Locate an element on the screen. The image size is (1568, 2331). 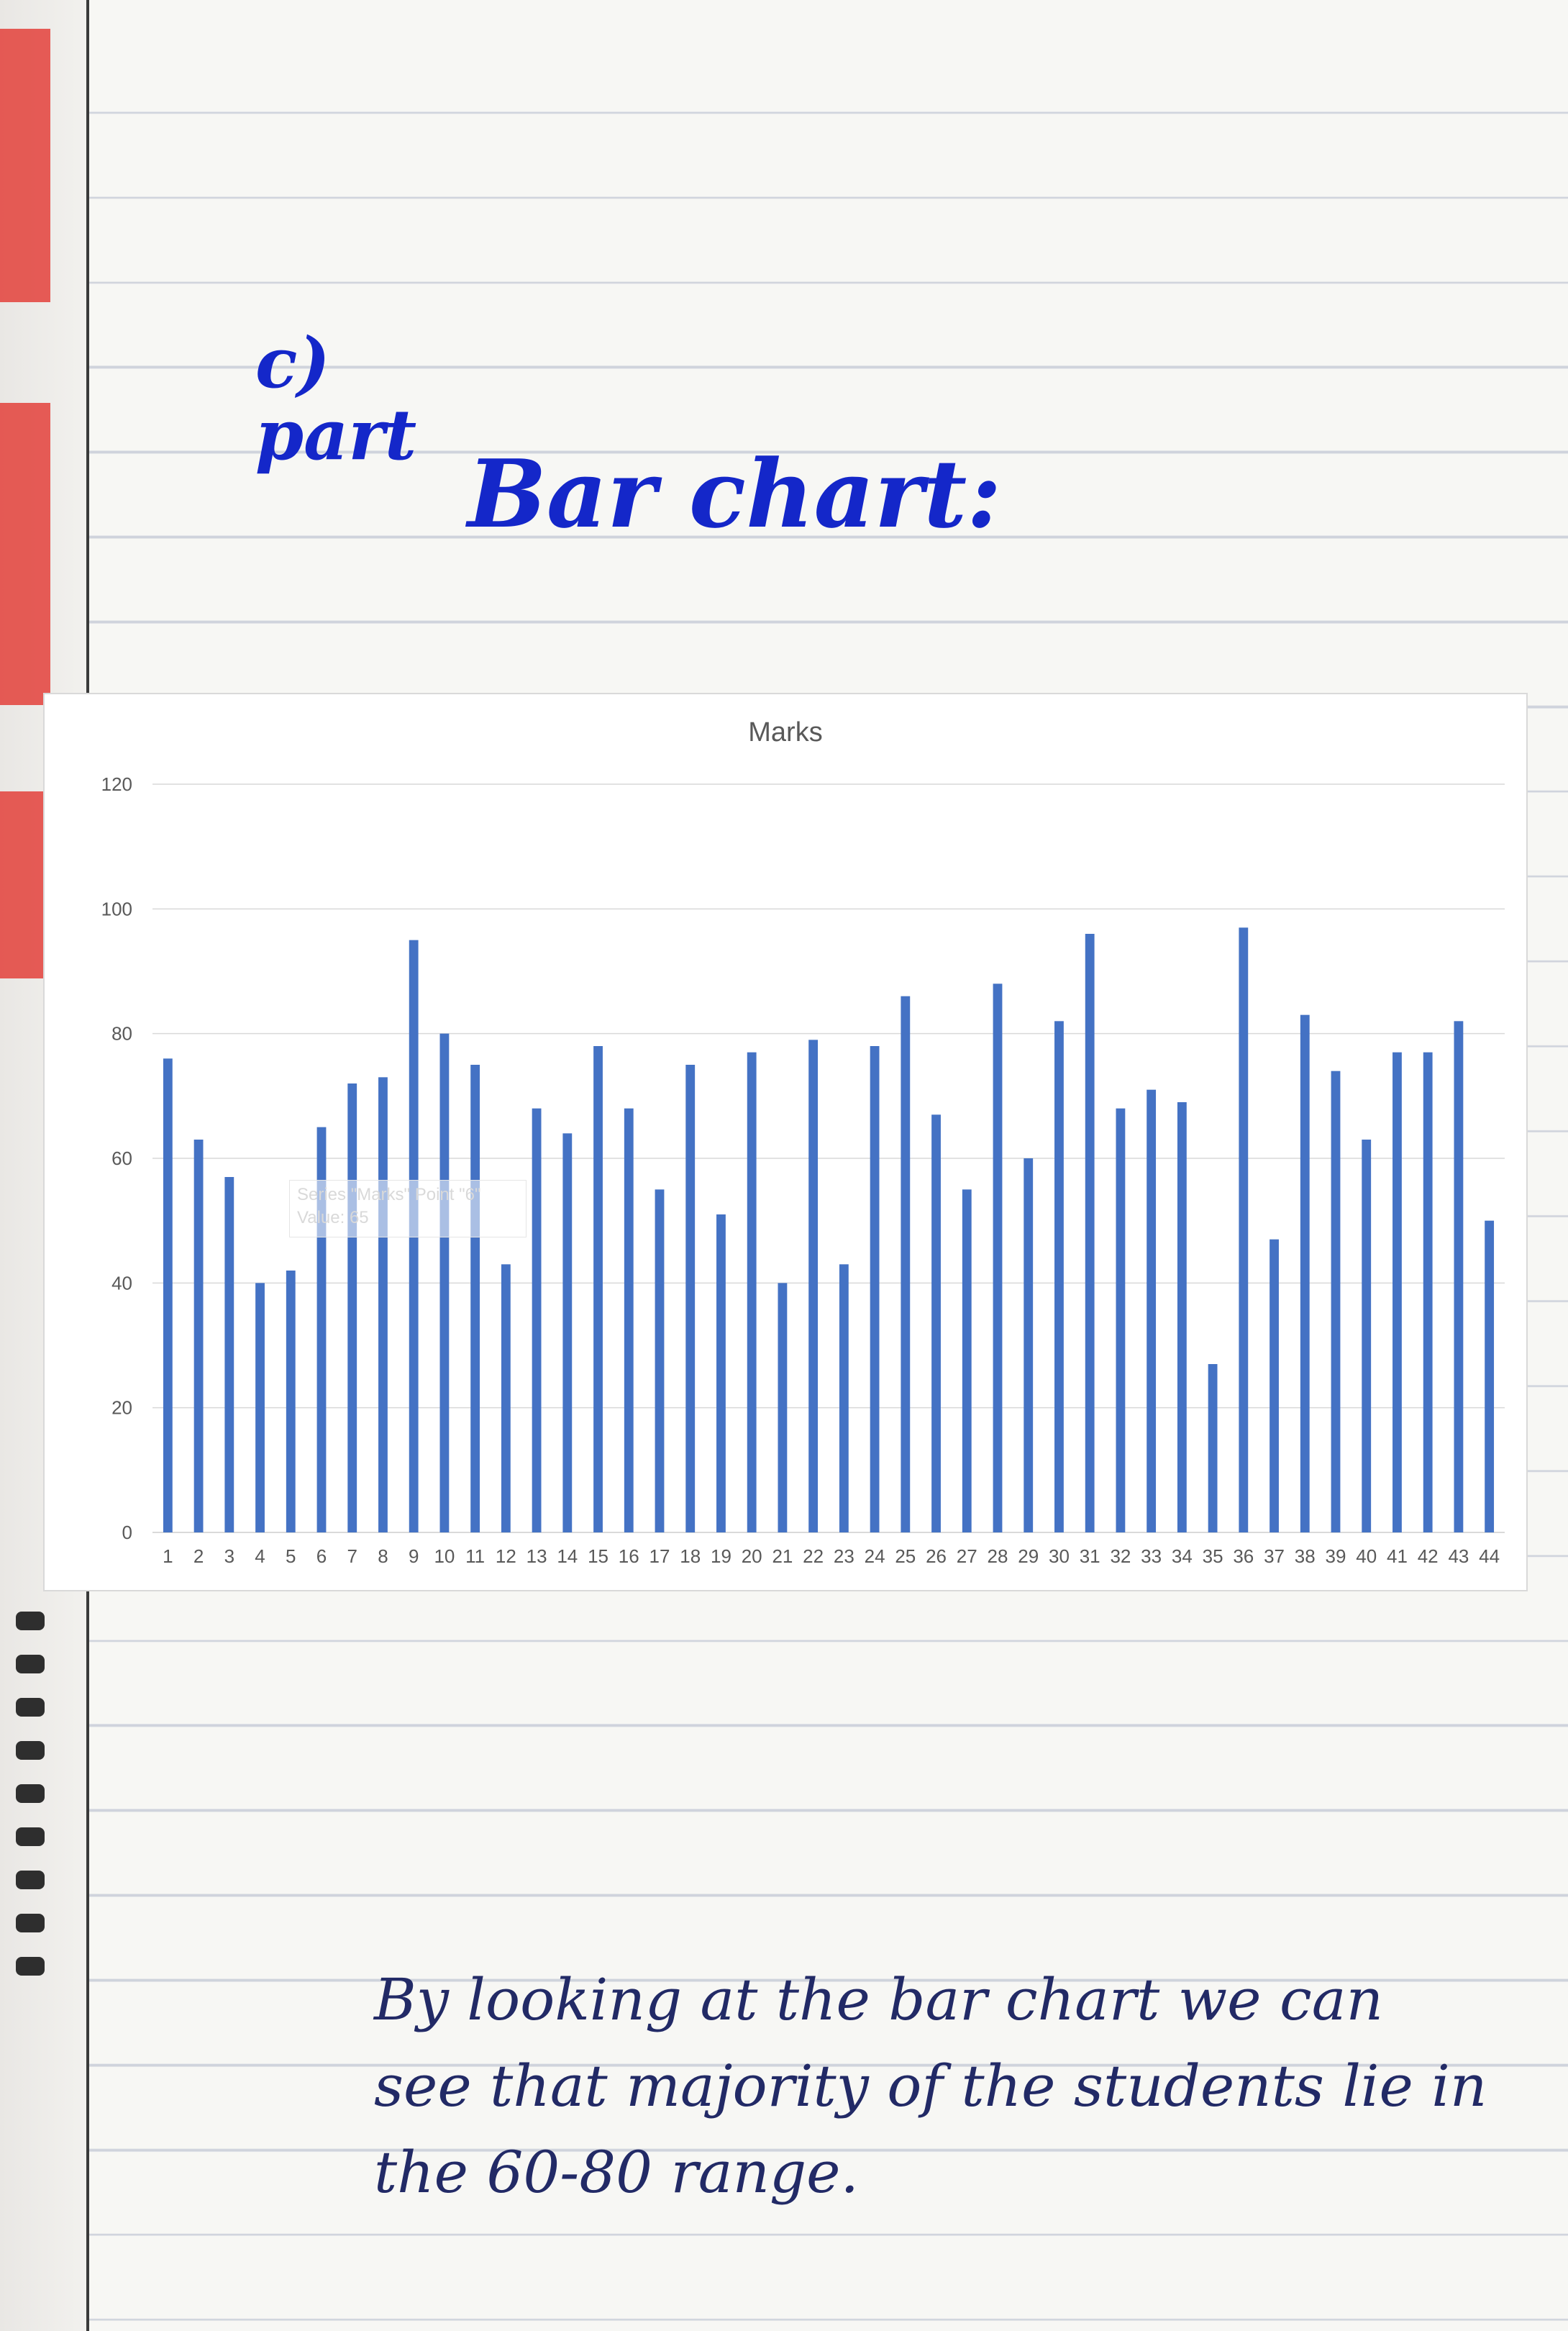
x-tick-label: 12 is located at coordinates (506, 1556).